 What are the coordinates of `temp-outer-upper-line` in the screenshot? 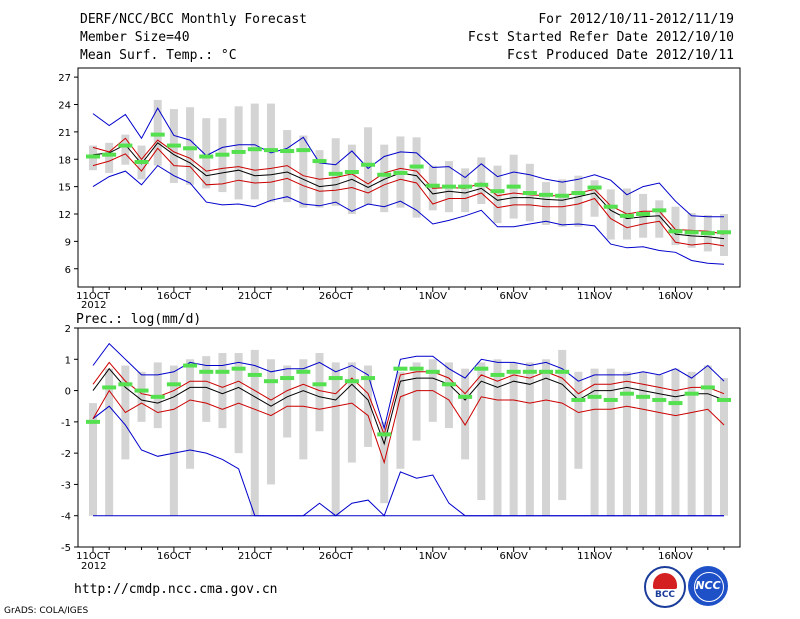 It's located at (408, 162).